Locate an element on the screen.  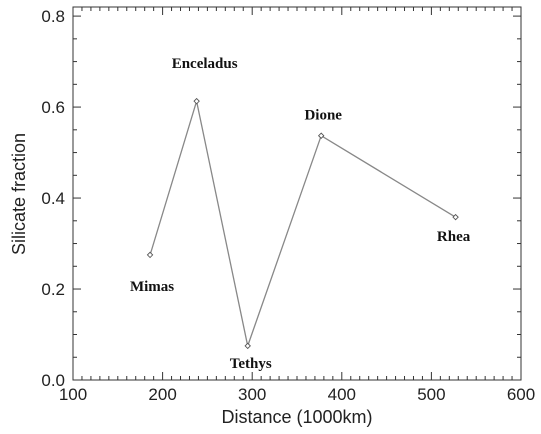
data-point-enceladus is located at coordinates (196, 101).